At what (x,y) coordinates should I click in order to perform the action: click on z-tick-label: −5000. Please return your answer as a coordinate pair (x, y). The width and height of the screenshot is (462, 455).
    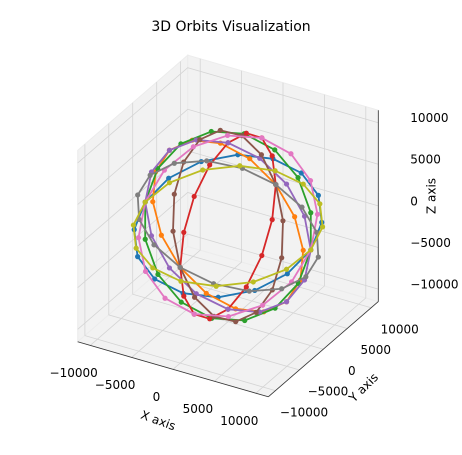
    Looking at the image, I should click on (430, 243).